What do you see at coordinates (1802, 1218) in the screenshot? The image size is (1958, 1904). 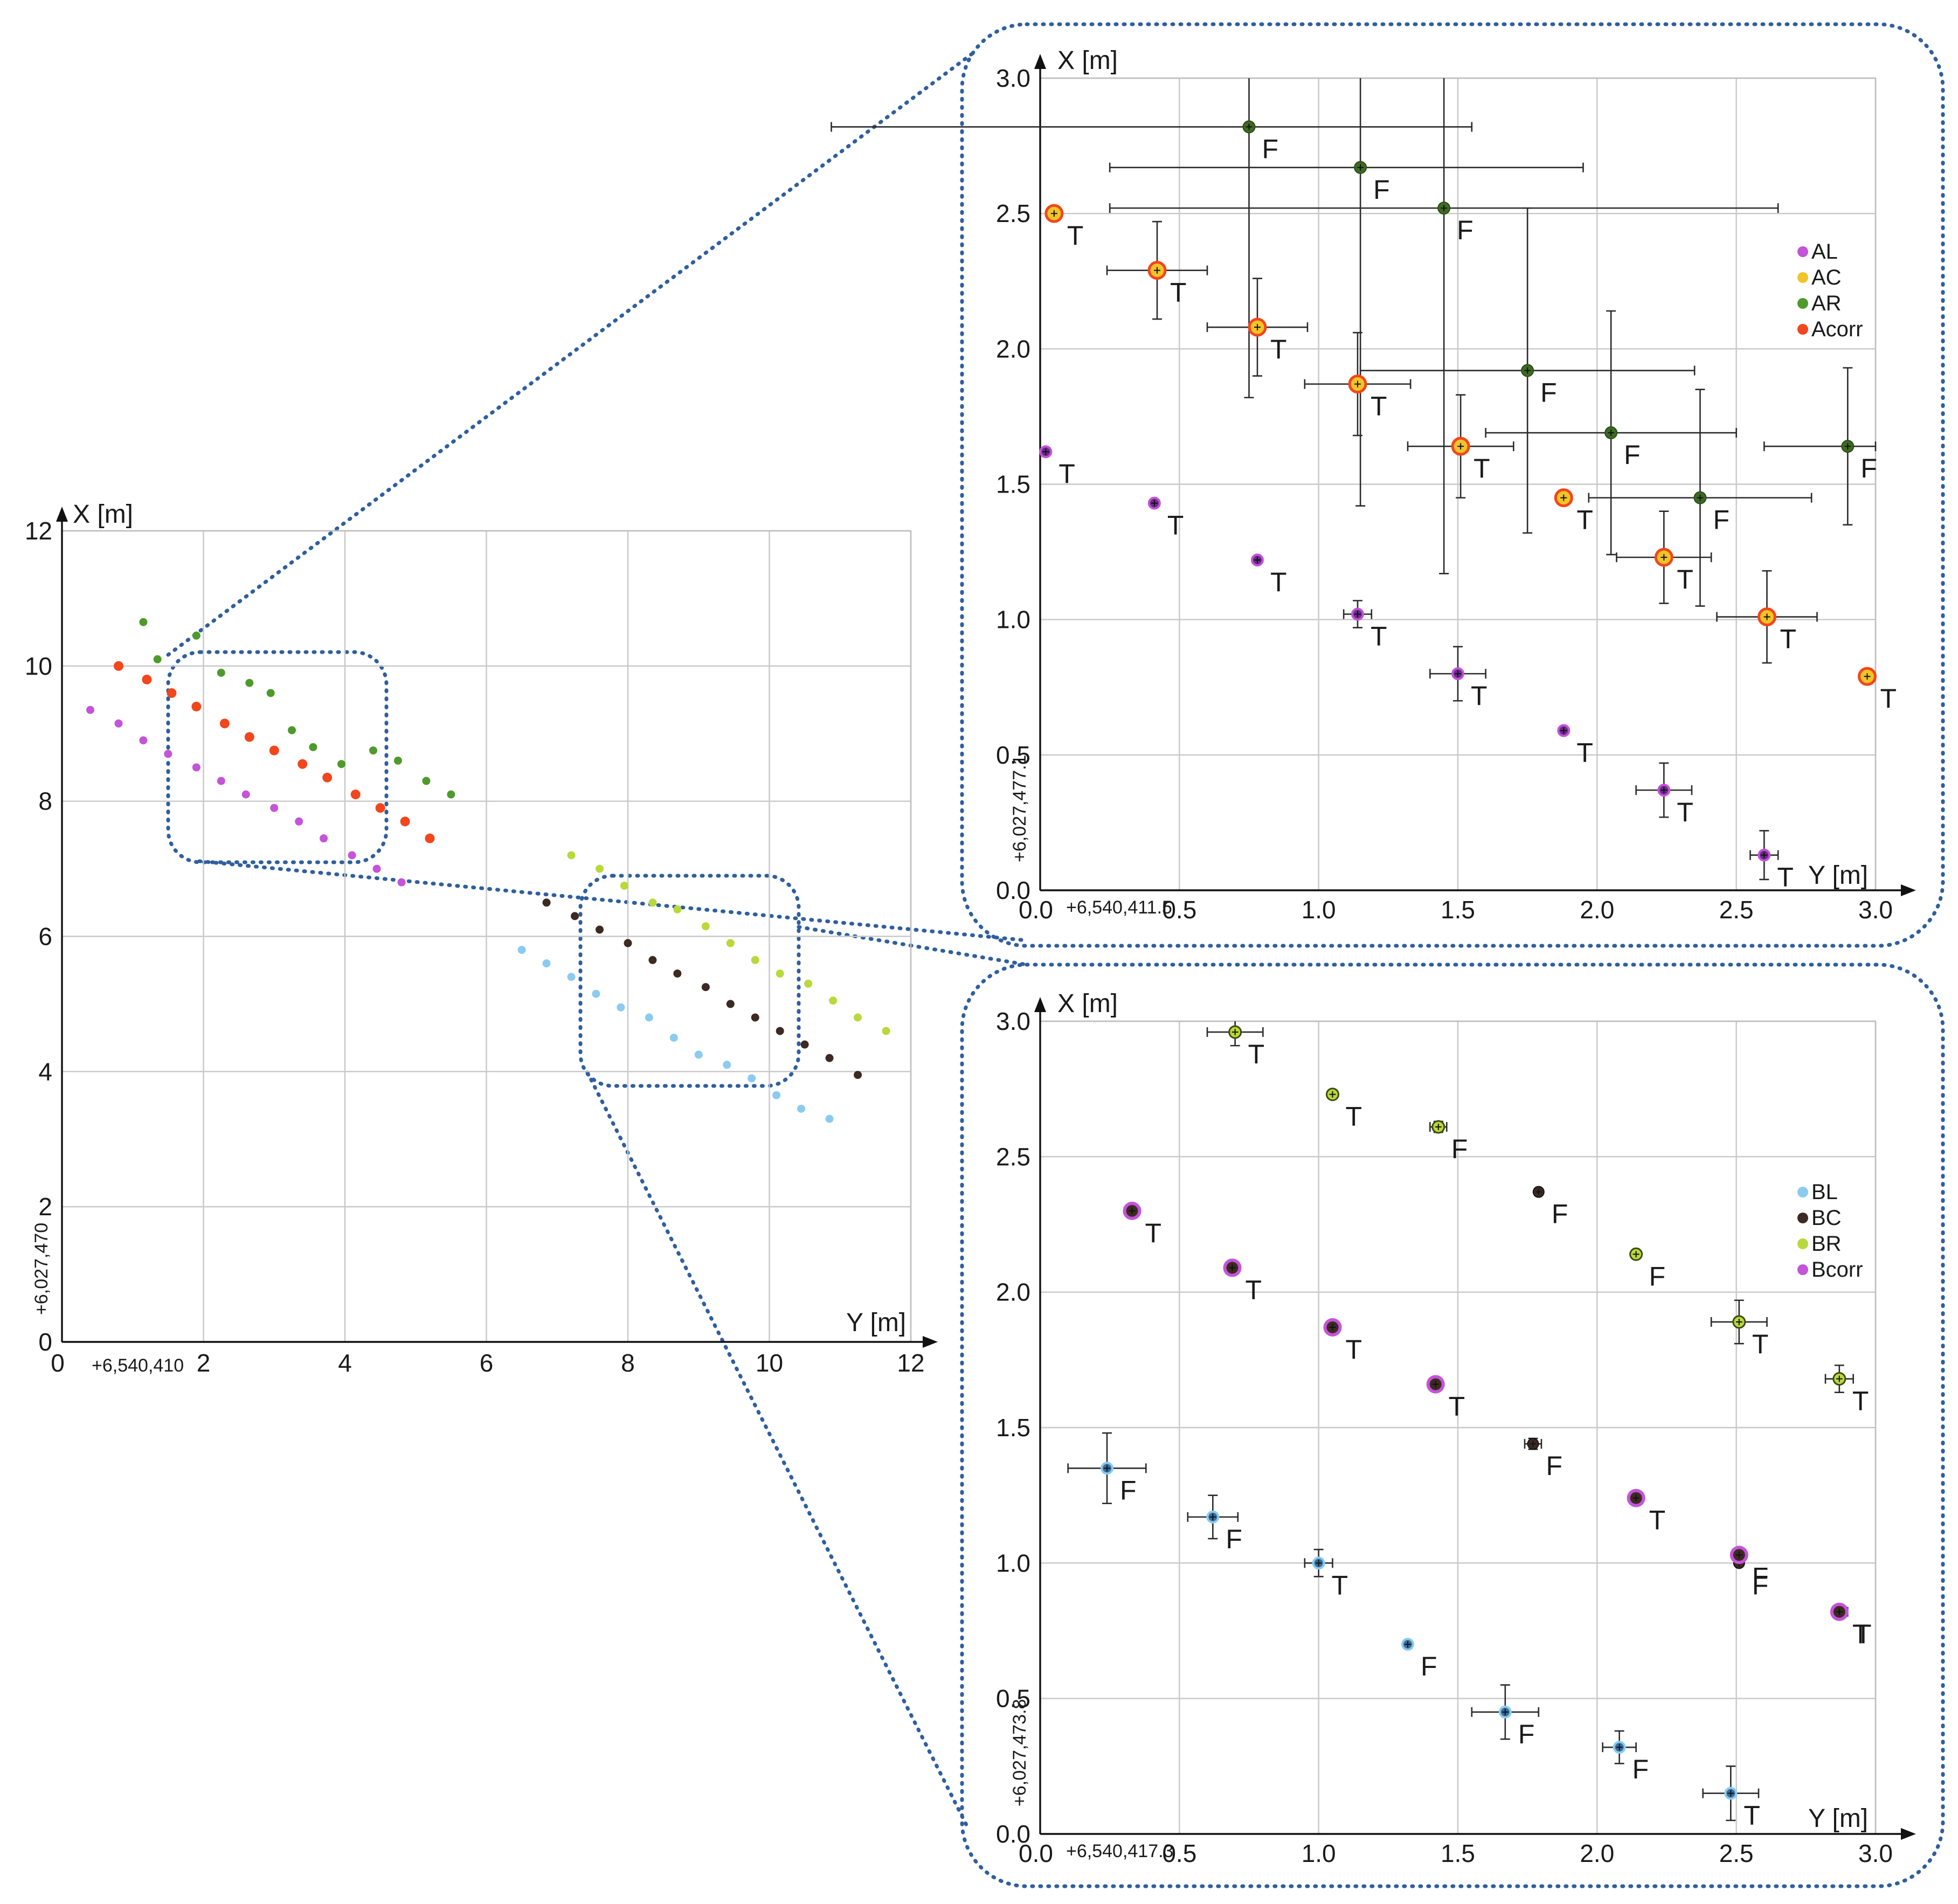 I see `zoom-b-legend-marker-BC` at bounding box center [1802, 1218].